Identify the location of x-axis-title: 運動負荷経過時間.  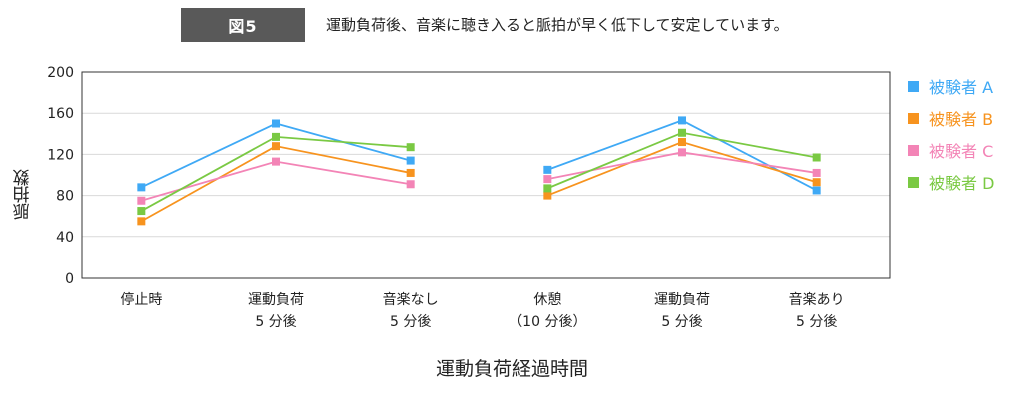
(511, 369).